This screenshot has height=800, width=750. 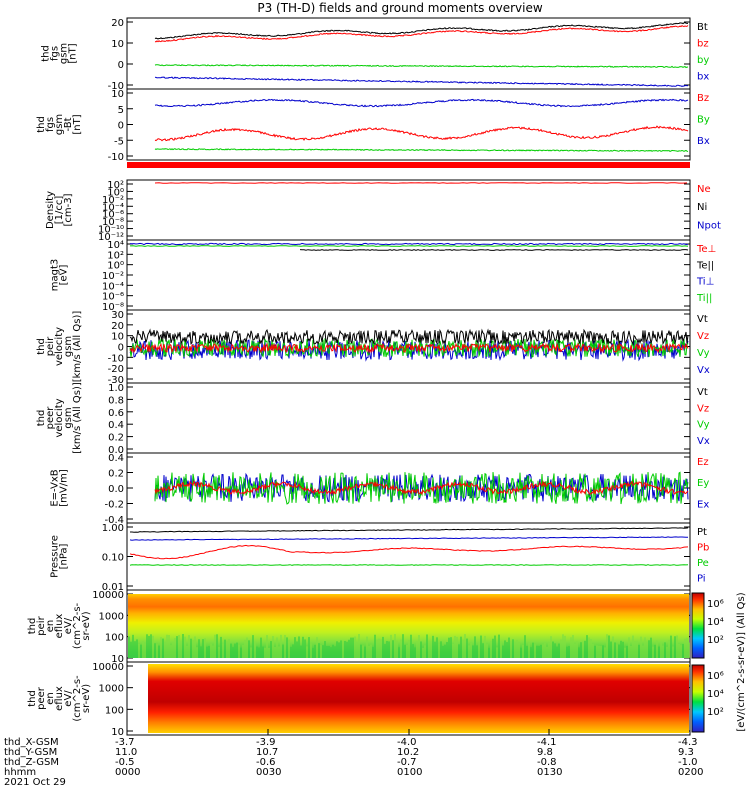 I want to click on y-tick-label: 20, so click(x=117, y=23).